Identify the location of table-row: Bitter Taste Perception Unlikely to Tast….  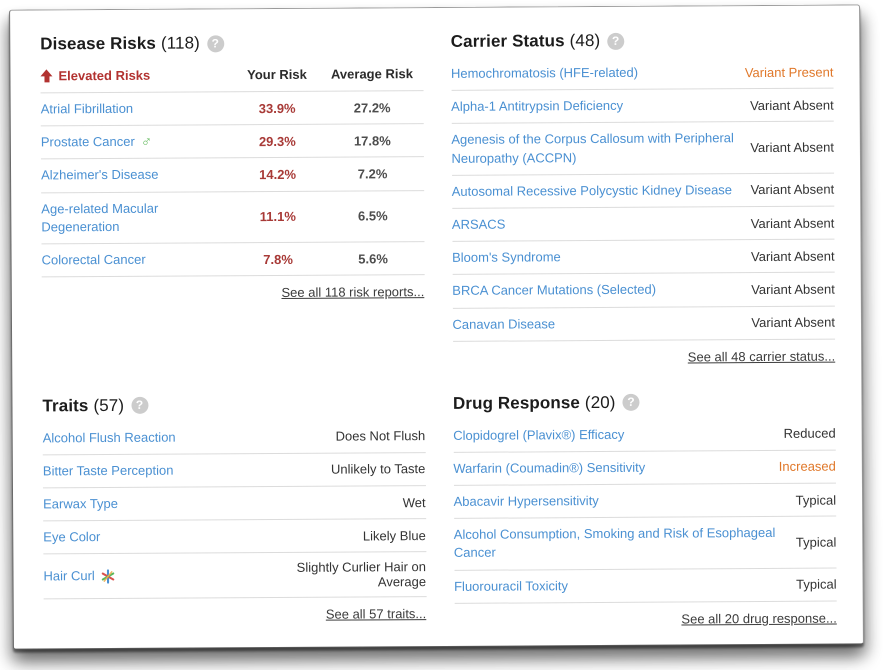
(234, 470).